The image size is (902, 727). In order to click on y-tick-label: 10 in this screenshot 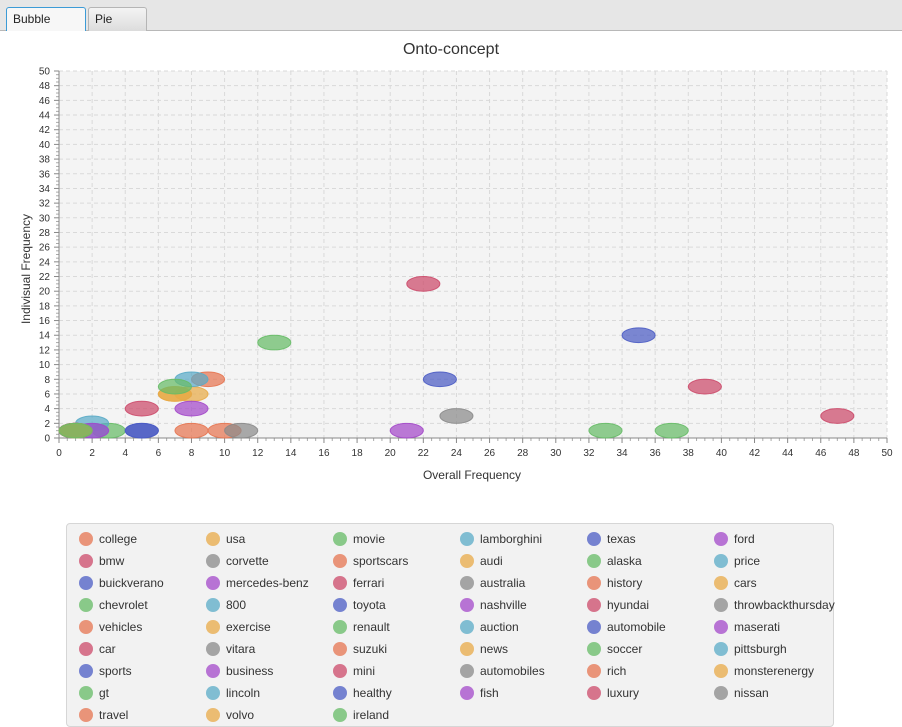, I will do `click(45, 365)`.